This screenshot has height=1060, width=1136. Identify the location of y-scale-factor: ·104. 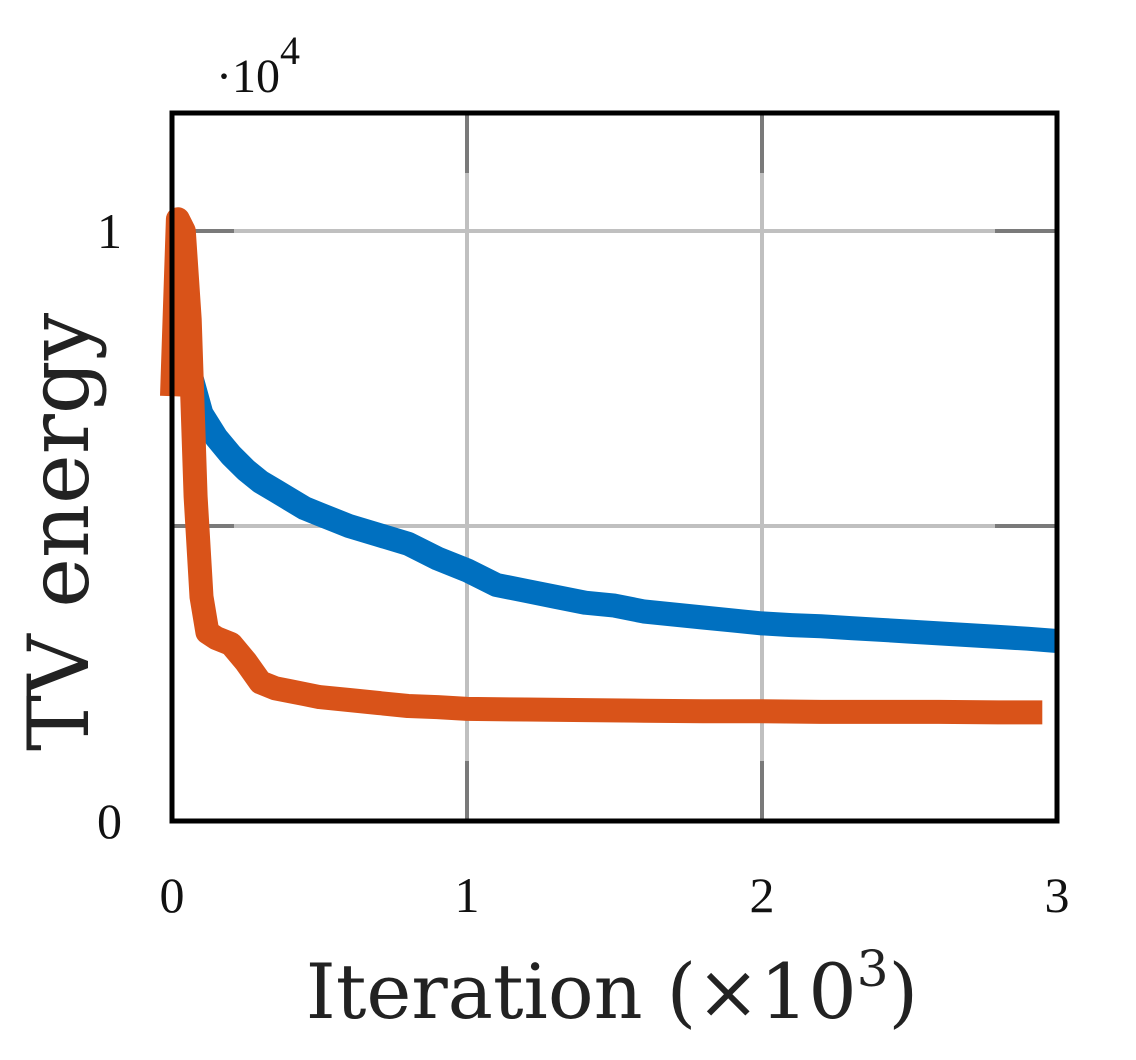
(258, 65).